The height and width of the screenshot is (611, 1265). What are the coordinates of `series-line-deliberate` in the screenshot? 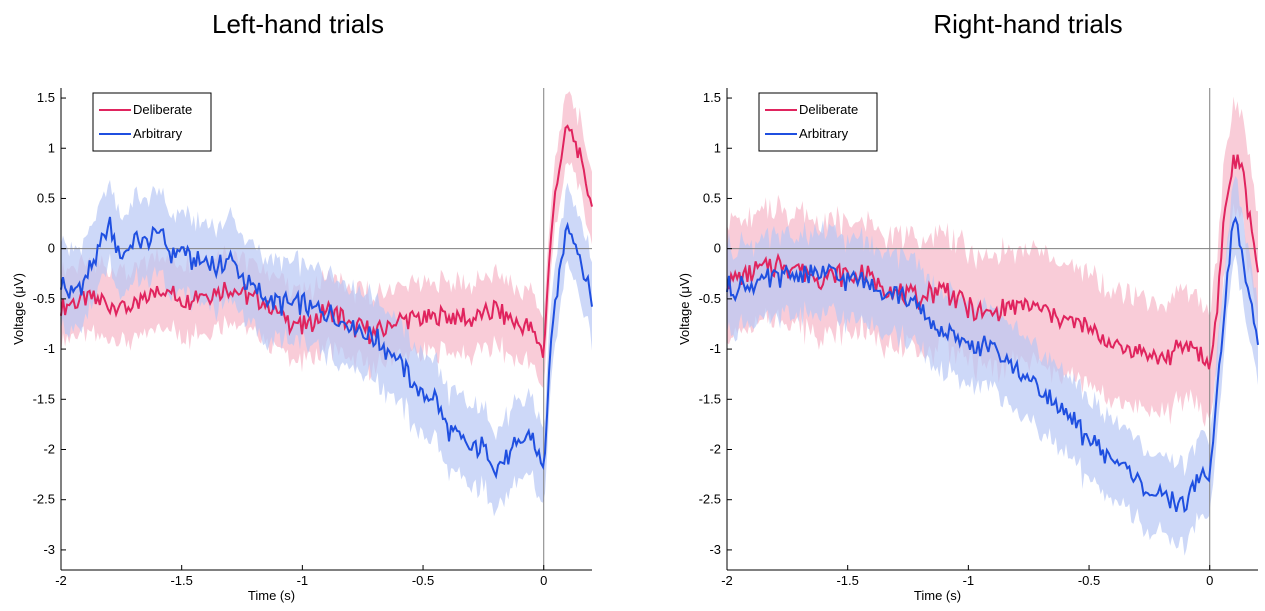 It's located at (992, 262).